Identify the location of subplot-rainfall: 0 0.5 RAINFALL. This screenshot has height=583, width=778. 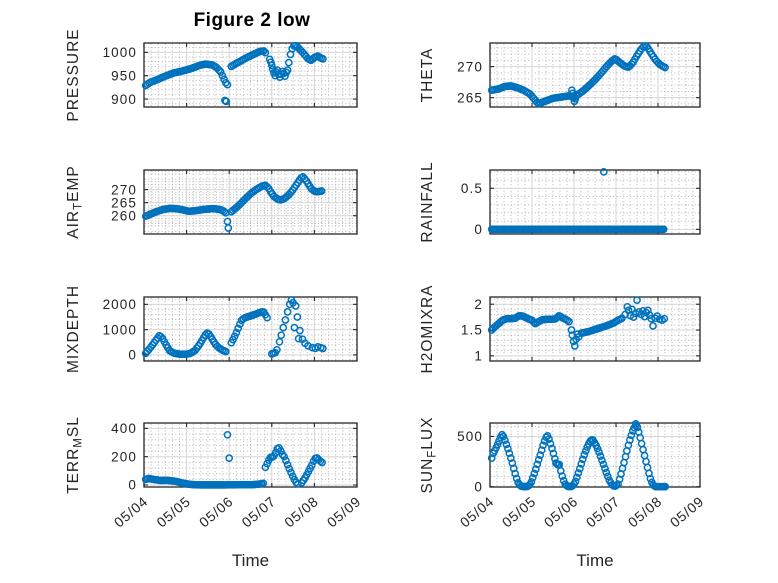
(560, 202).